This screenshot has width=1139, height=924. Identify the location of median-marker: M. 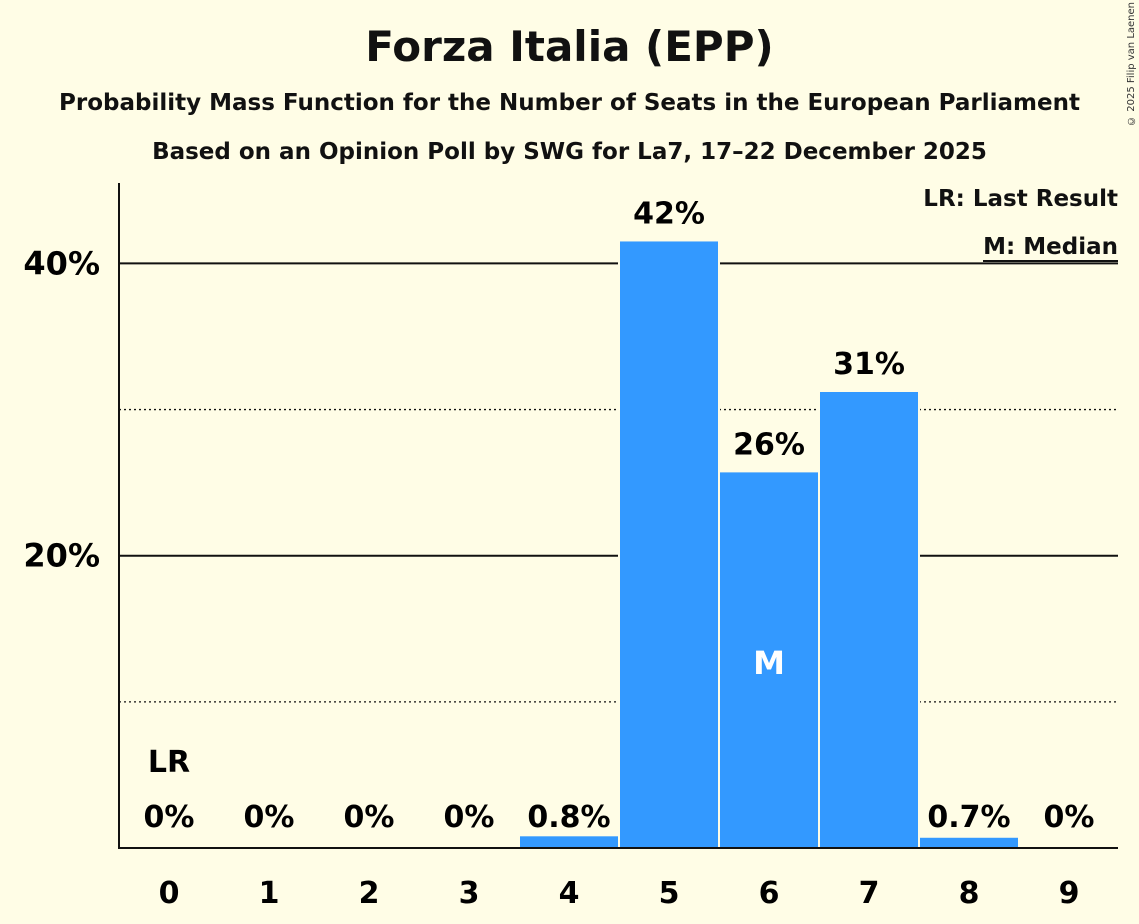
(769, 663).